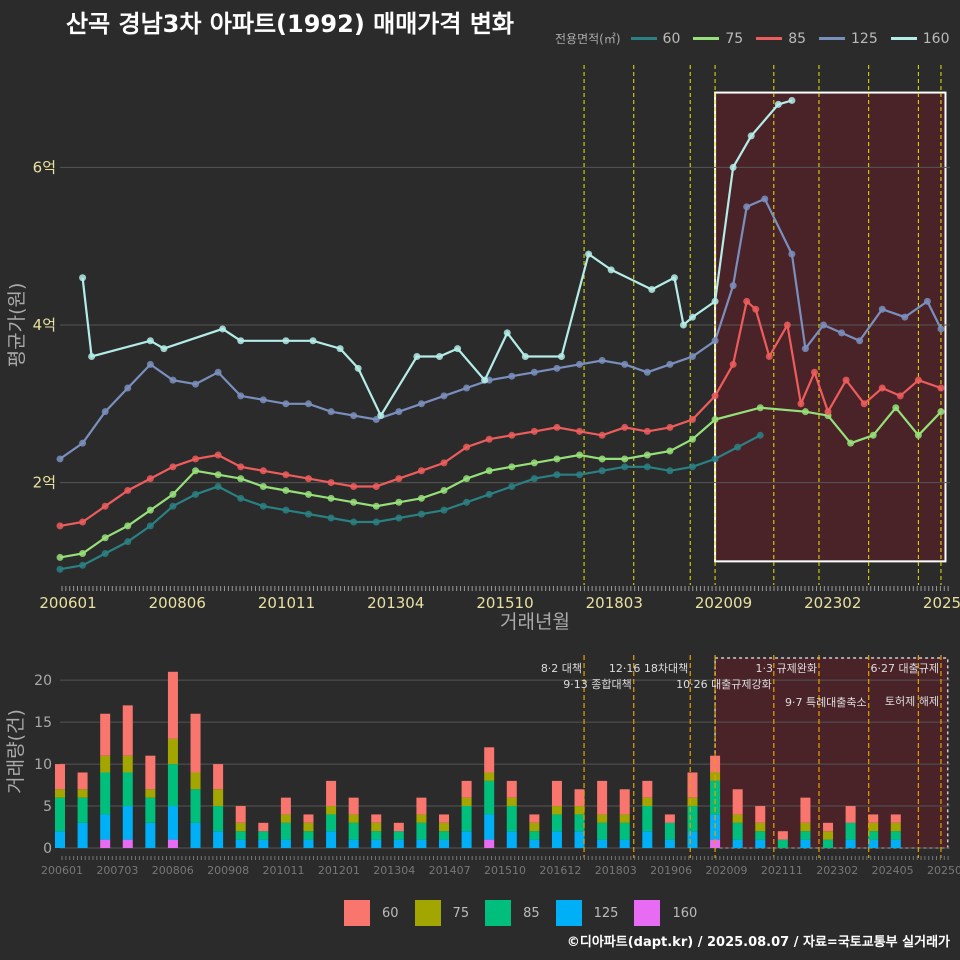 The height and width of the screenshot is (960, 960). I want to click on x-tick-label: 2025, so click(941, 603).